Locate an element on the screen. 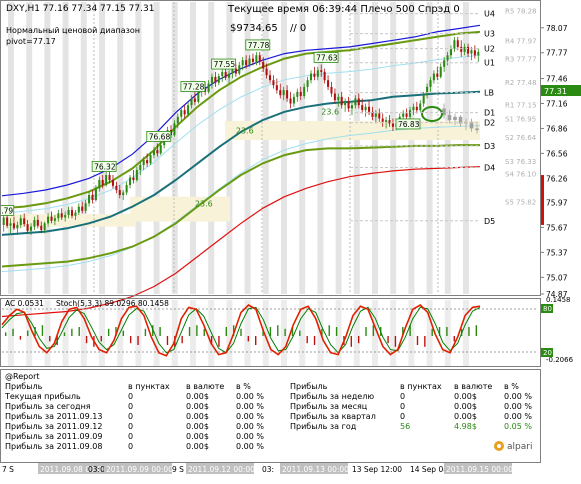  level-label-u4: U4 is located at coordinates (489, 14).